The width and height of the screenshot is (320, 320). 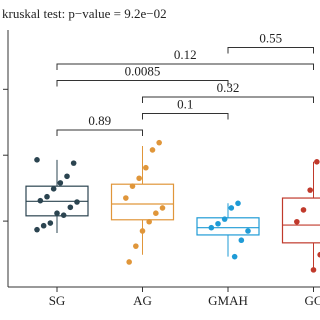 What do you see at coordinates (84, 13) in the screenshot?
I see `chart-title: kruskal test: p−value = 9.2e−02` at bounding box center [84, 13].